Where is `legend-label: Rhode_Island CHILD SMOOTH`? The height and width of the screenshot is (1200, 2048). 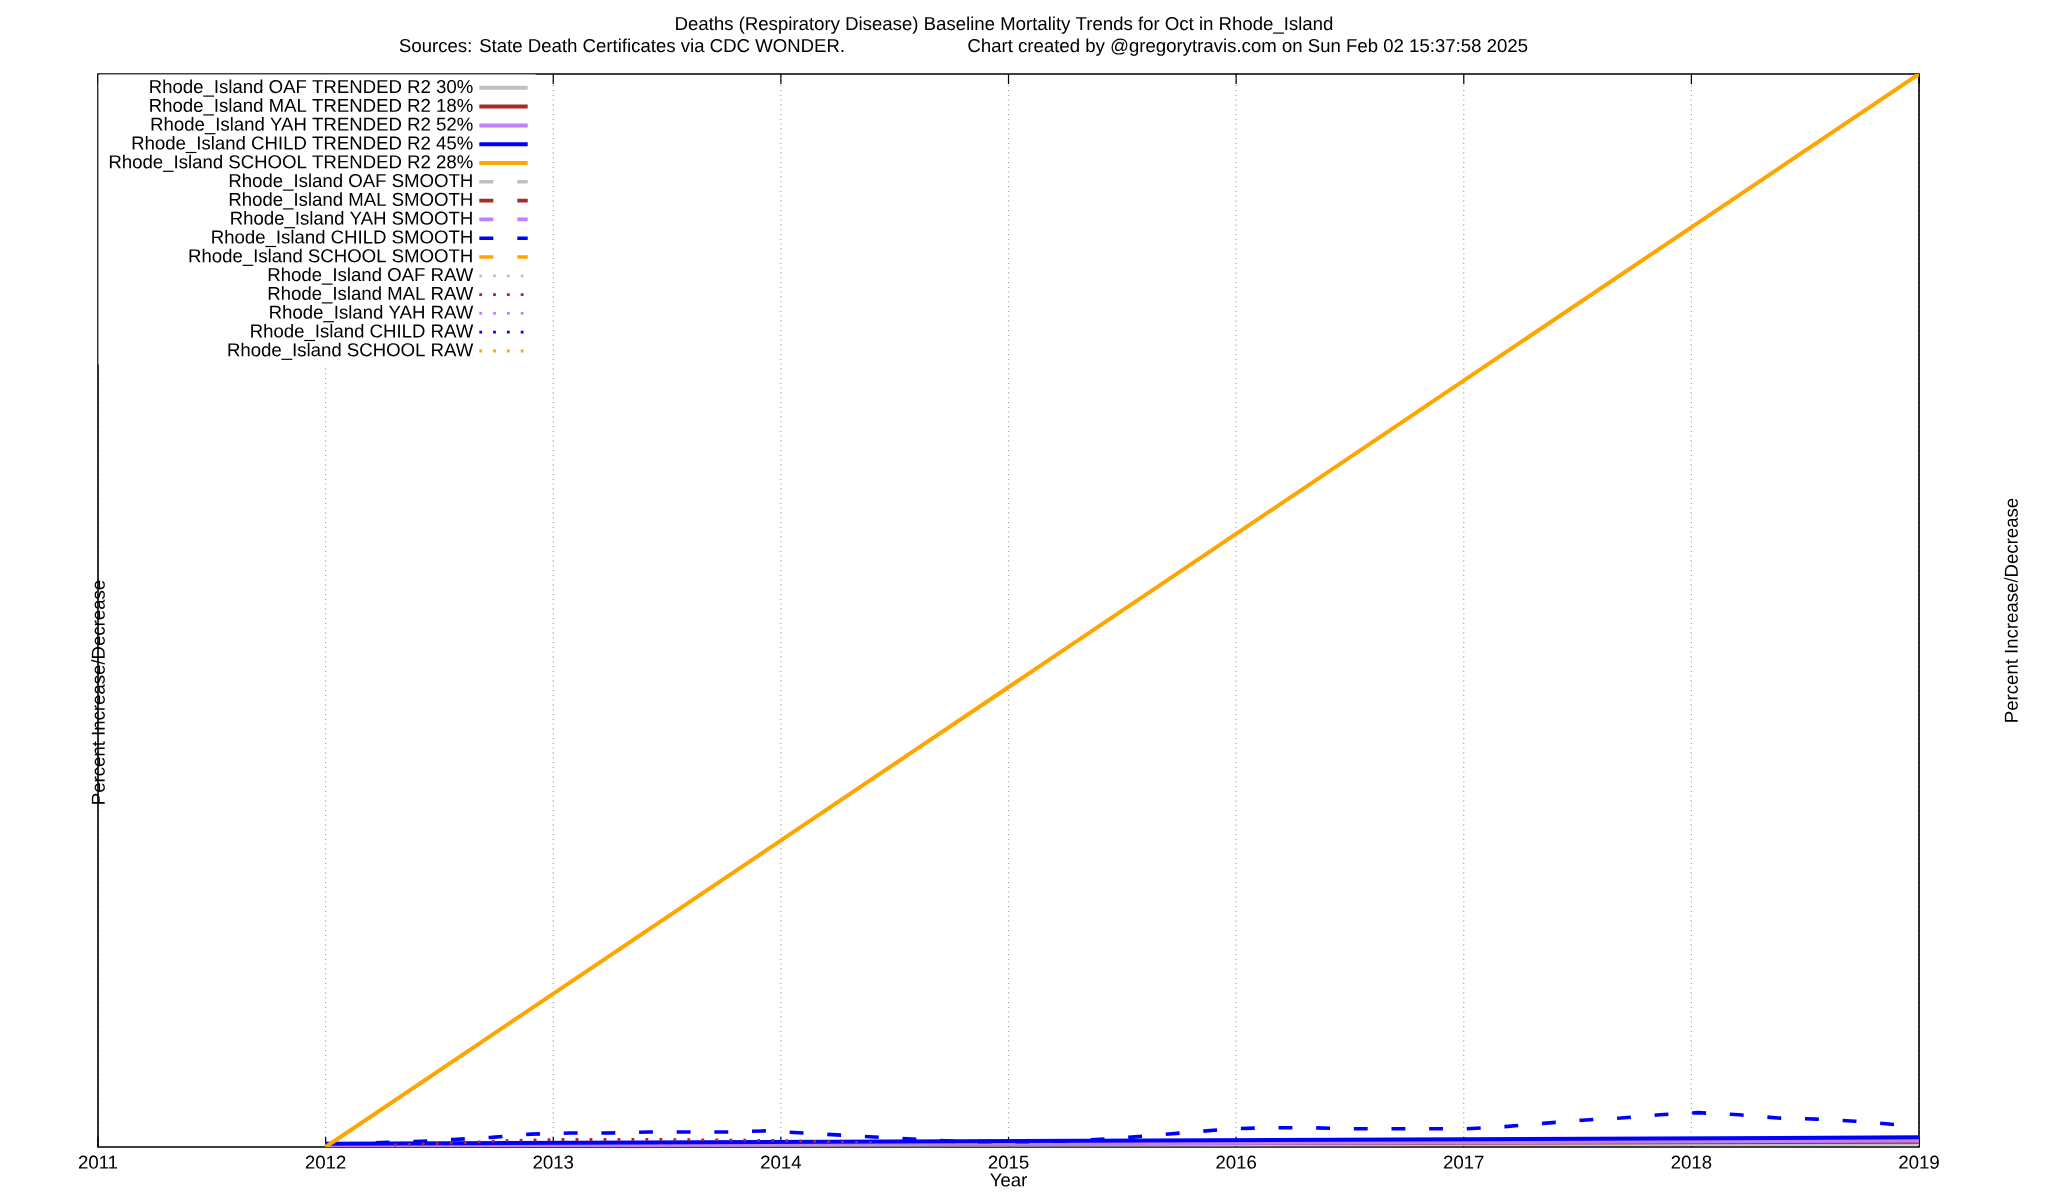 legend-label: Rhode_Island CHILD SMOOTH is located at coordinates (342, 238).